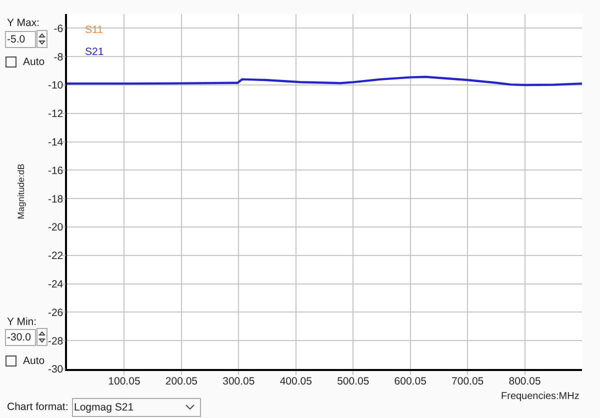  Describe the element at coordinates (353, 381) in the screenshot. I see `x-tick-label: 500.05` at that location.